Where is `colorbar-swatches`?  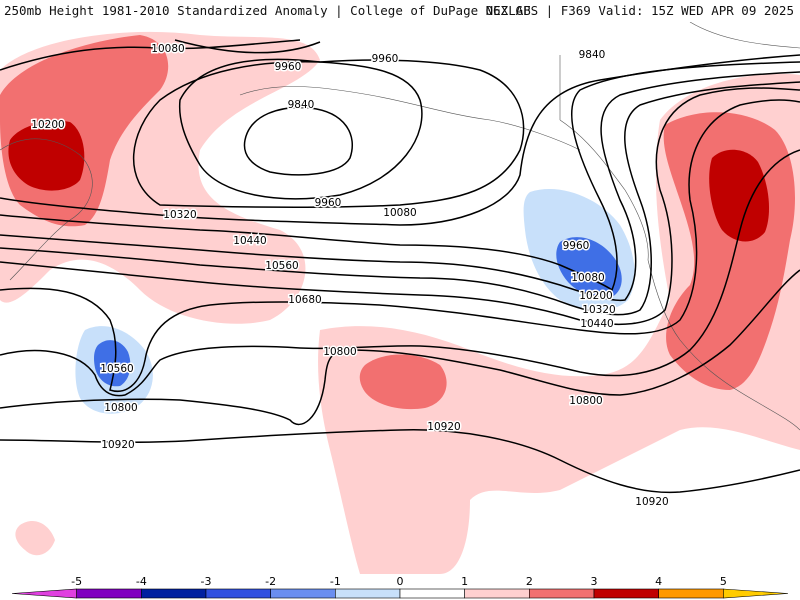 colorbar-swatches is located at coordinates (400, 593).